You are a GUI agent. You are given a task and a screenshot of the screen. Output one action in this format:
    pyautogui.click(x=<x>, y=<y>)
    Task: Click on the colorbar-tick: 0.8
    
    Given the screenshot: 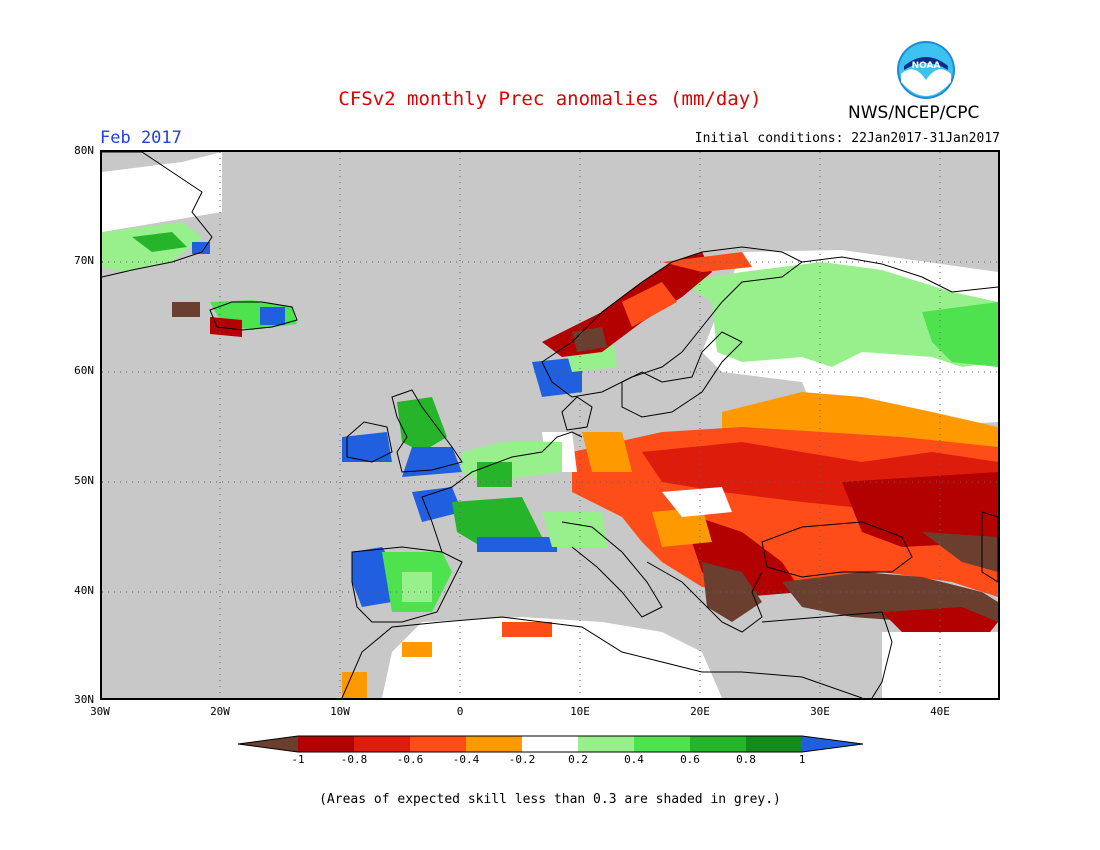 What is the action you would take?
    pyautogui.click(x=746, y=759)
    